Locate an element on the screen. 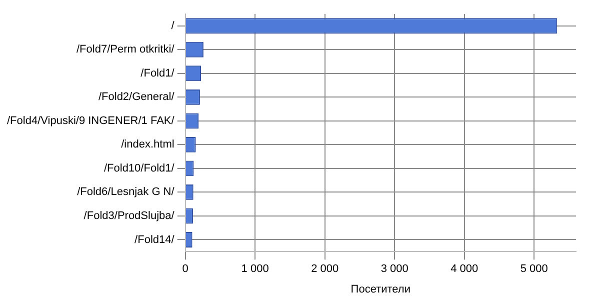 This screenshot has width=600, height=300. x-tick-label: 4 000 is located at coordinates (464, 269).